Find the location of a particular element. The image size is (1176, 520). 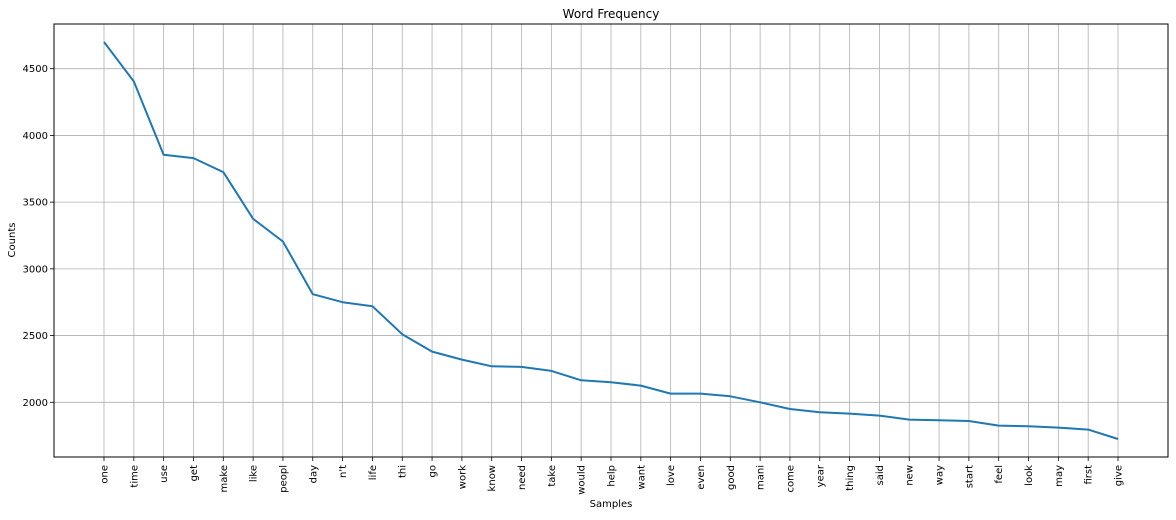

x-tick-label: want is located at coordinates (641, 477).